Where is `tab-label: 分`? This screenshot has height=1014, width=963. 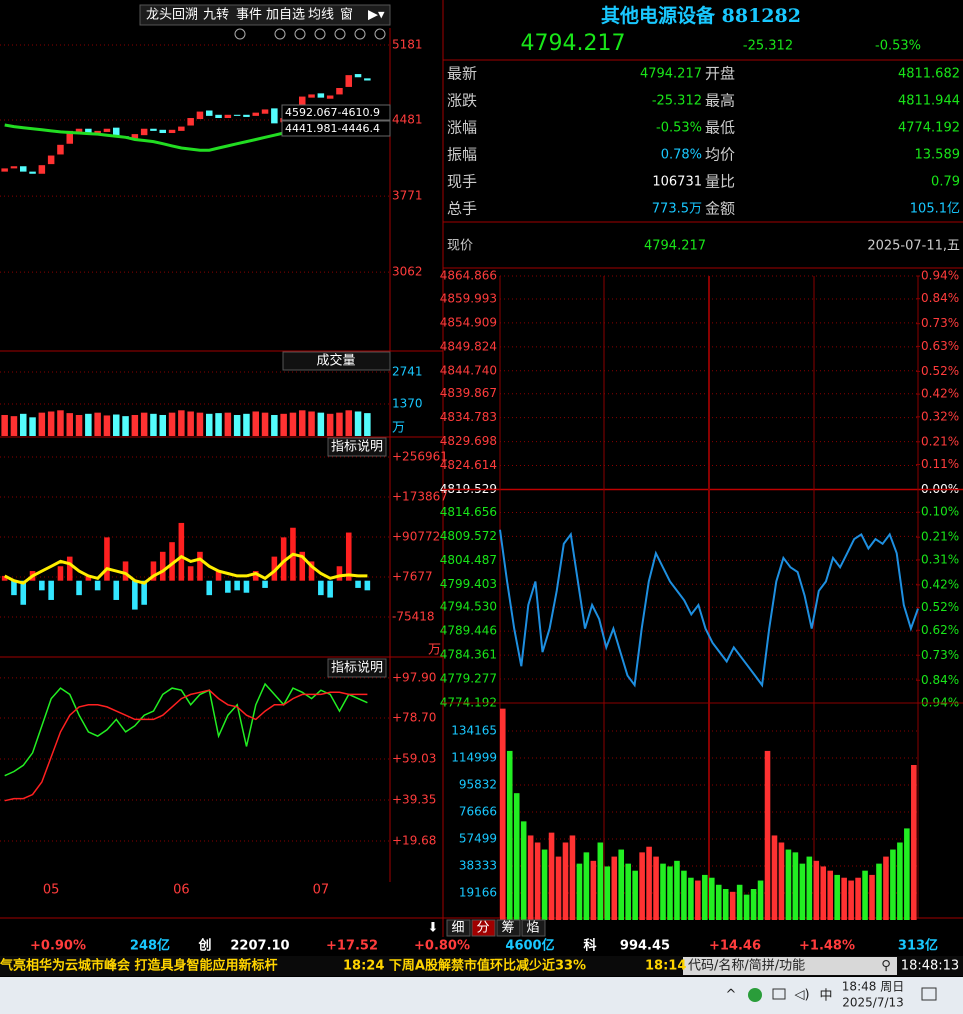 tab-label: 分 is located at coordinates (482, 928).